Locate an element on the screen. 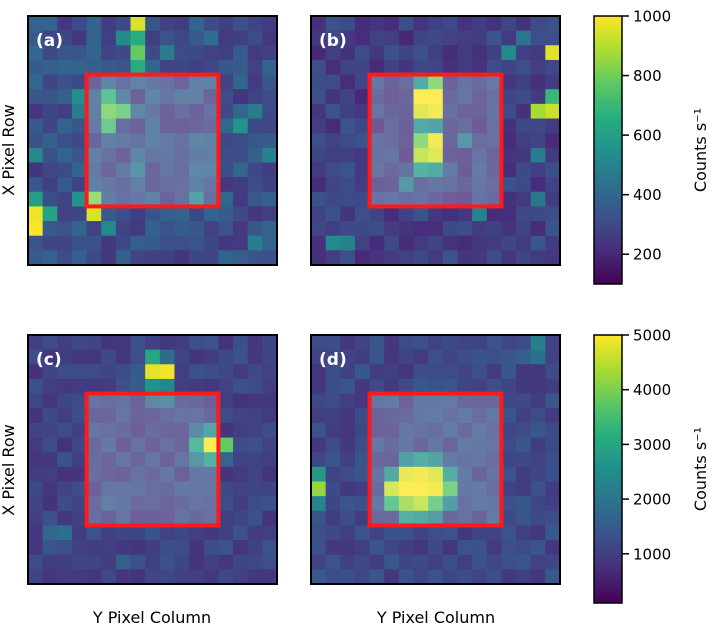 The image size is (718, 636). panel-label: (d) is located at coordinates (333, 360).